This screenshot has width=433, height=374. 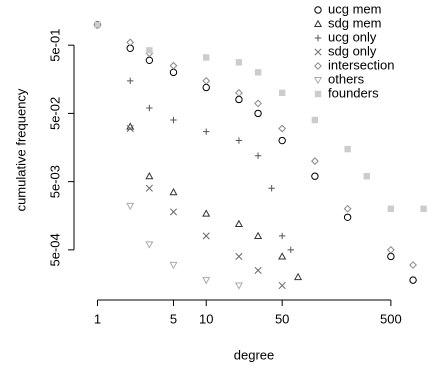 What do you see at coordinates (352, 50) in the screenshot?
I see `legend-label: sdg only` at bounding box center [352, 50].